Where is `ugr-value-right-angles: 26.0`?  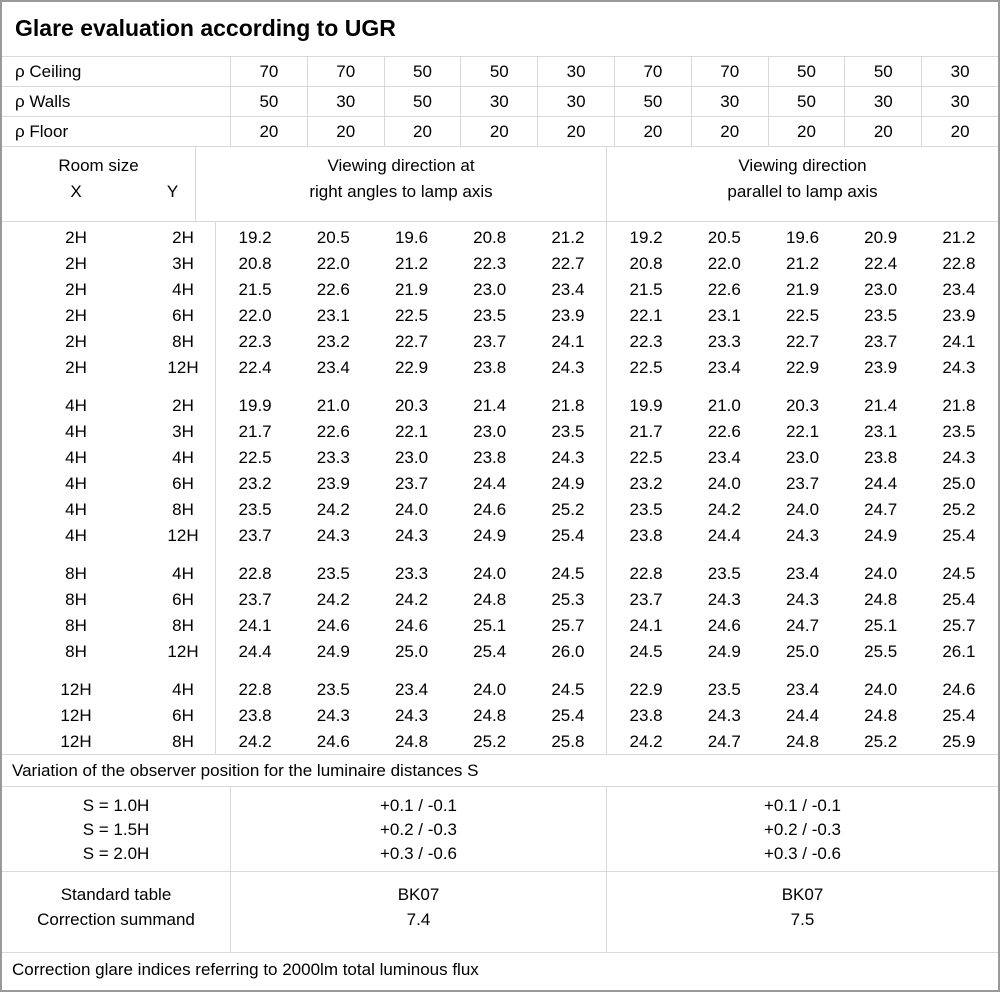
ugr-value-right-angles: 26.0 is located at coordinates (568, 651).